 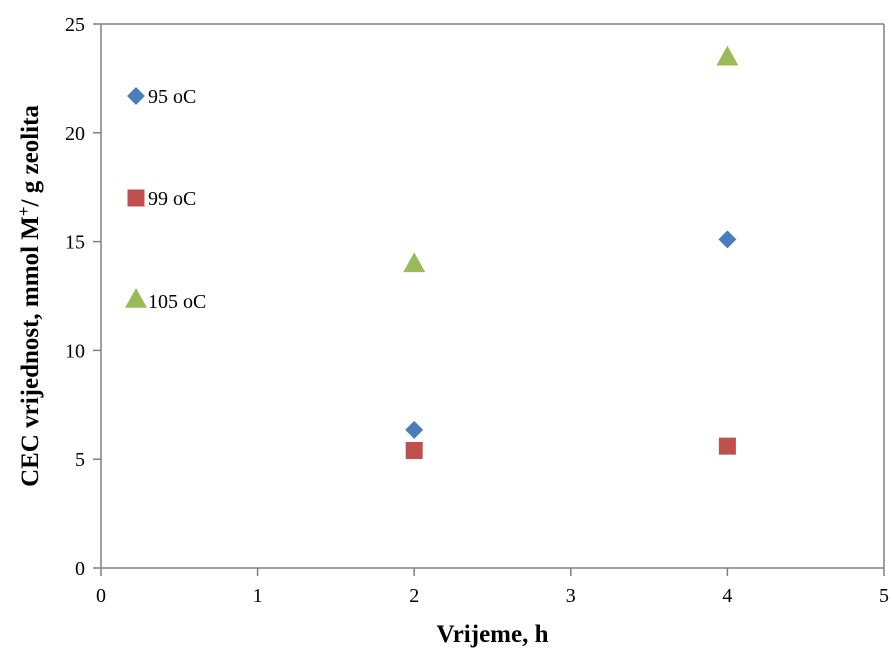 What do you see at coordinates (136, 96) in the screenshot?
I see `legend-marker-diamond` at bounding box center [136, 96].